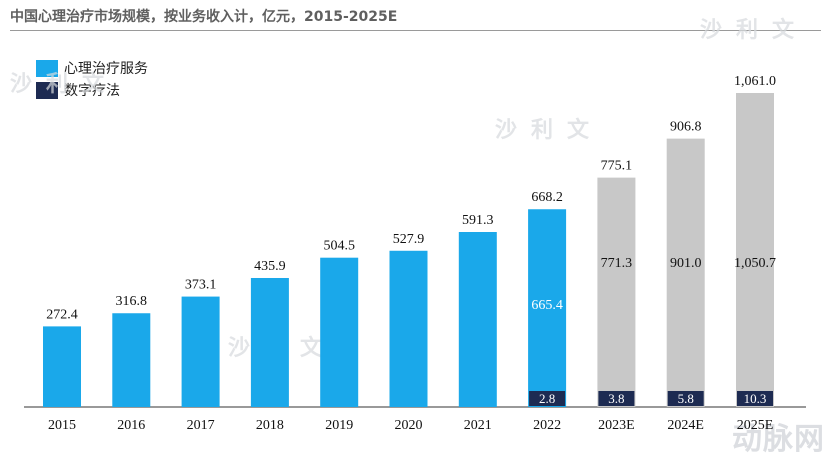 Image resolution: width=831 pixels, height=462 pixels. I want to click on bar-2019, so click(339, 332).